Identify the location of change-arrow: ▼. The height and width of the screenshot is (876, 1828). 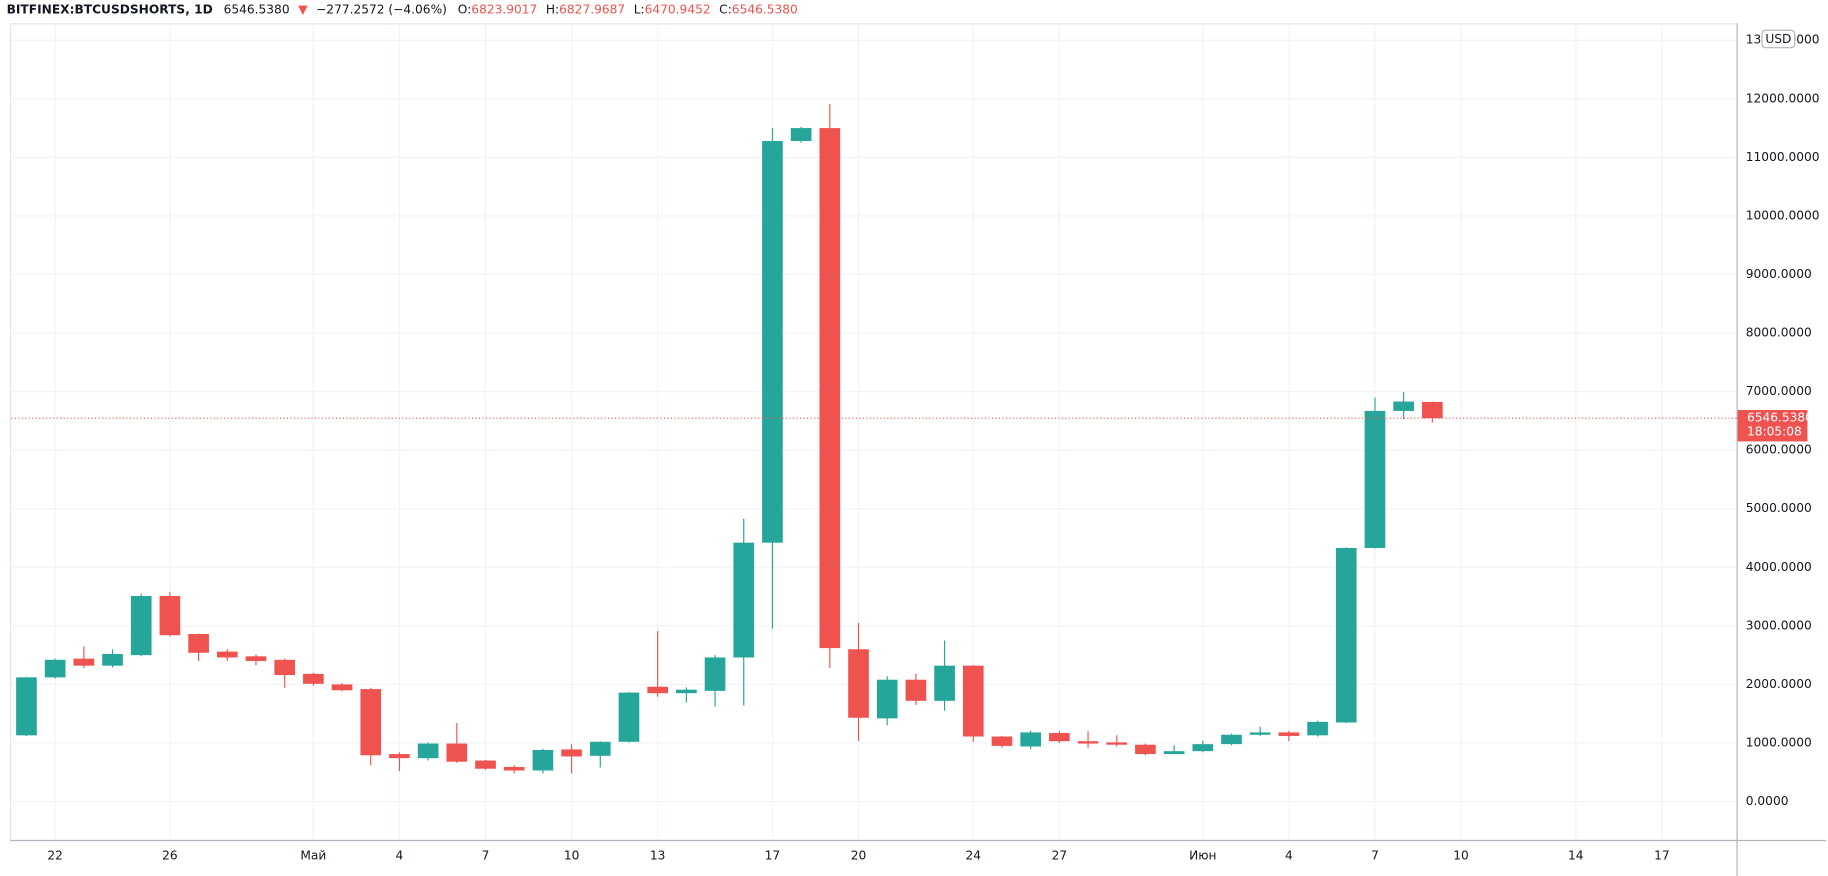
(303, 9).